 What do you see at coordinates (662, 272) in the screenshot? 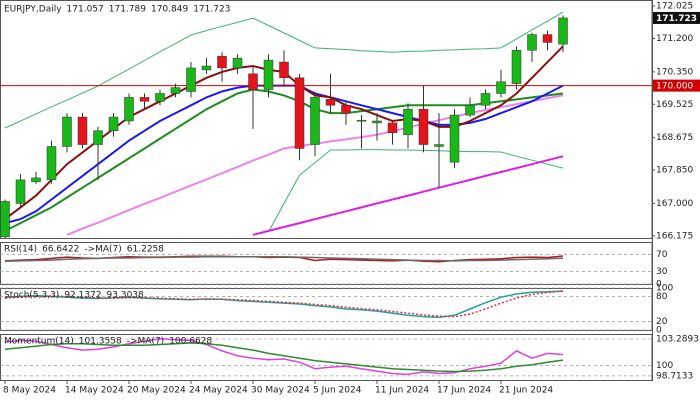
I see `y-tick-label: 30` at bounding box center [662, 272].